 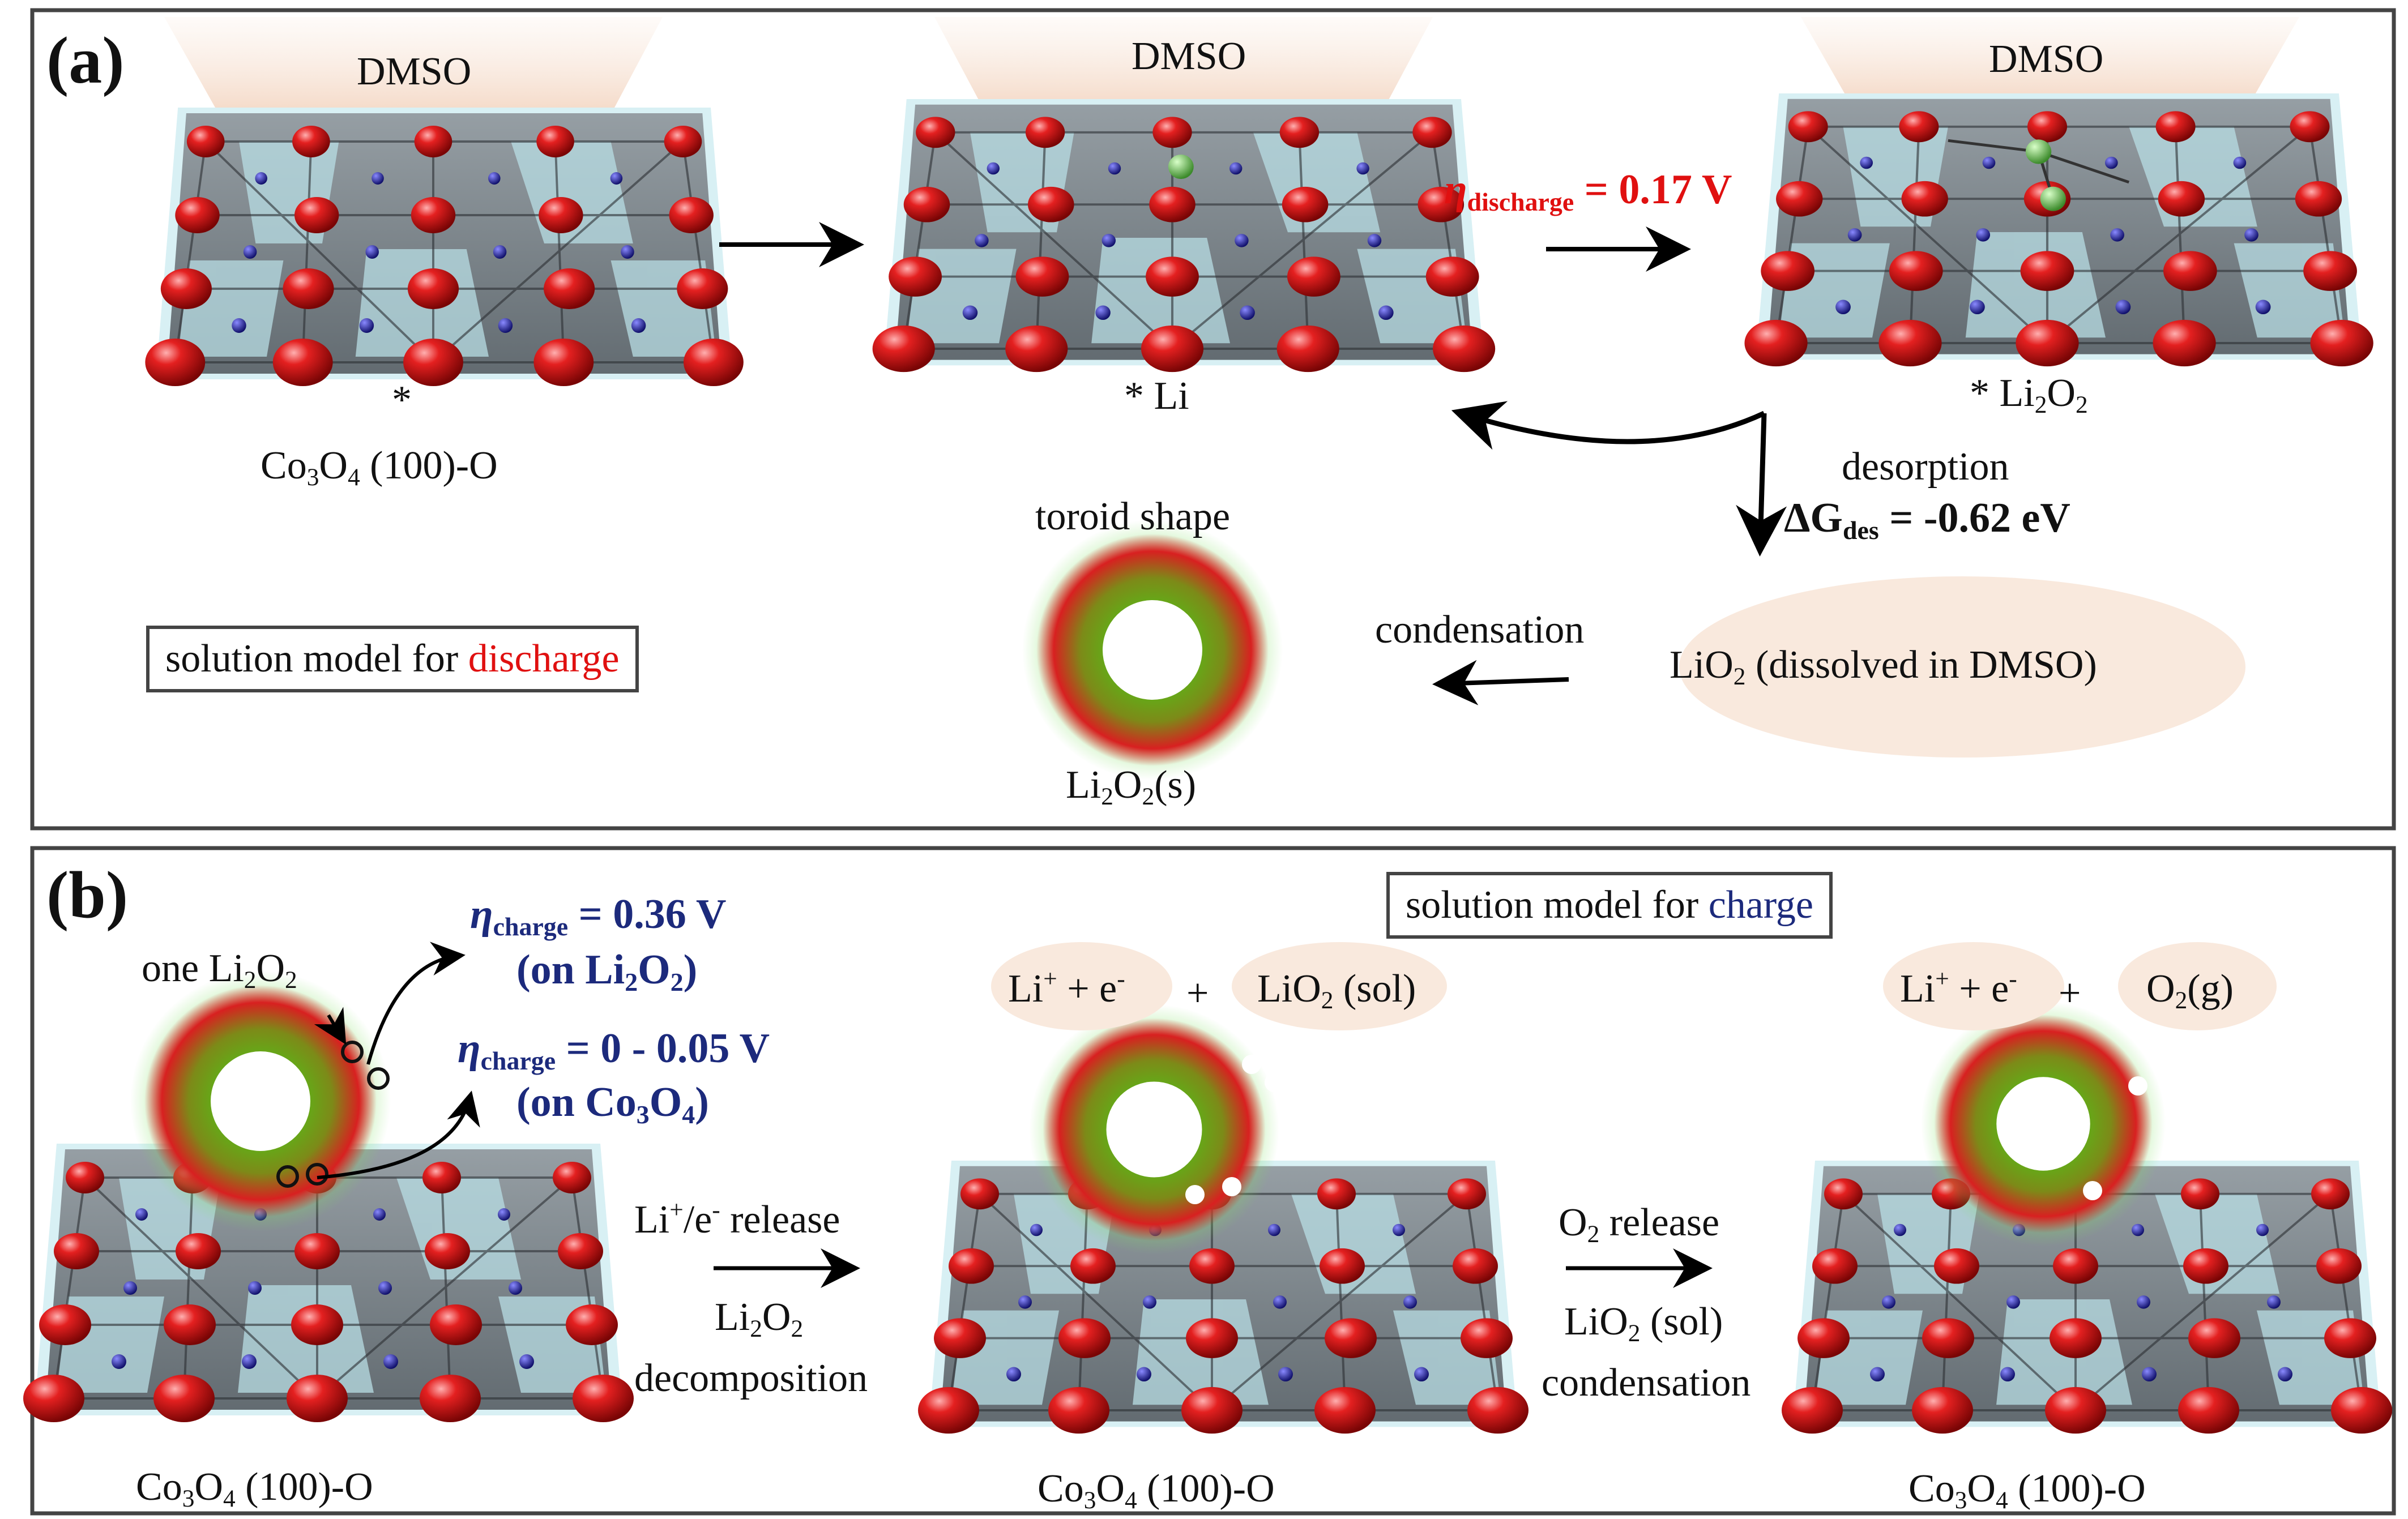 I want to click on toroid-li2o2-b2, so click(x=1154, y=1129).